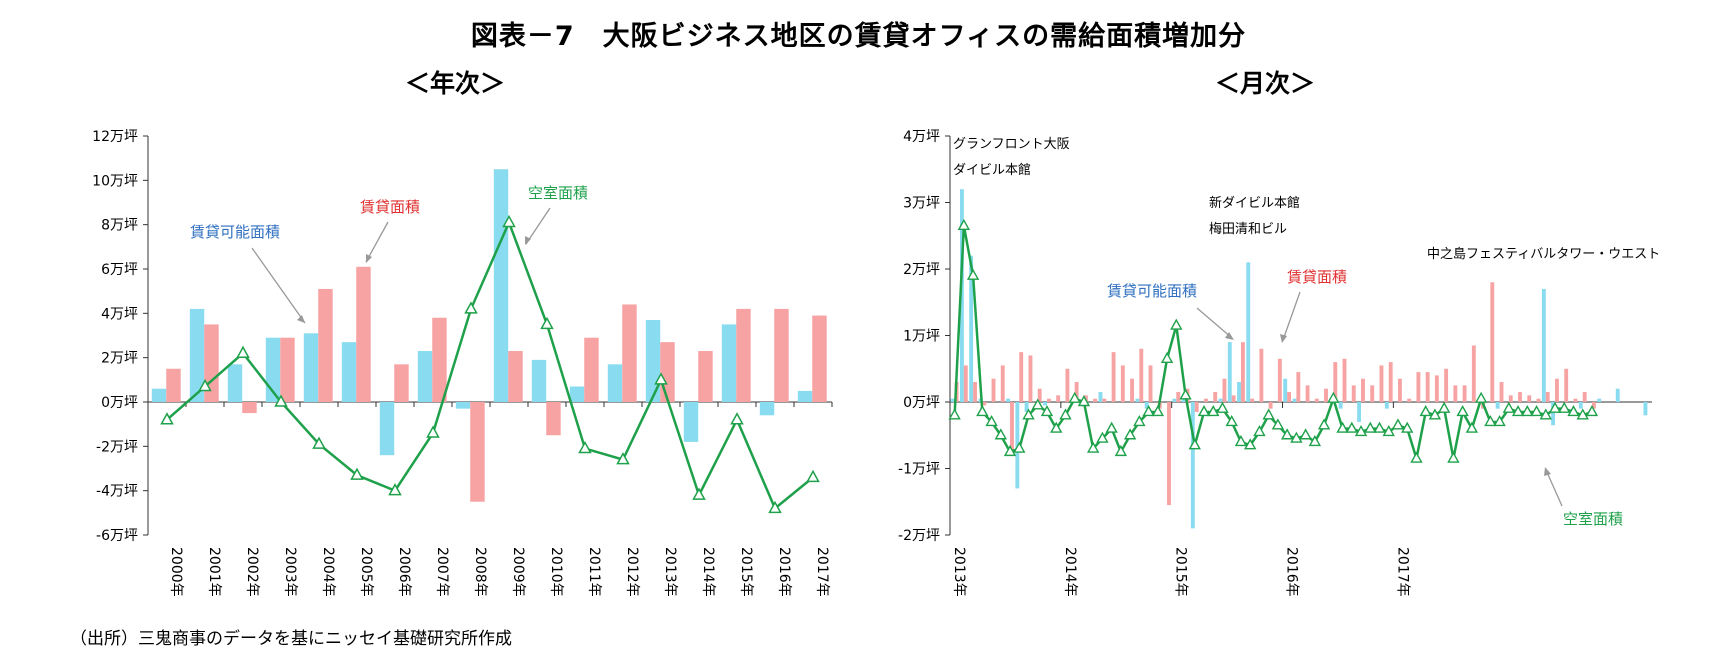 This screenshot has height=670, width=1717. What do you see at coordinates (919, 470) in the screenshot?
I see `monthly-y-tick-label: -1万坪` at bounding box center [919, 470].